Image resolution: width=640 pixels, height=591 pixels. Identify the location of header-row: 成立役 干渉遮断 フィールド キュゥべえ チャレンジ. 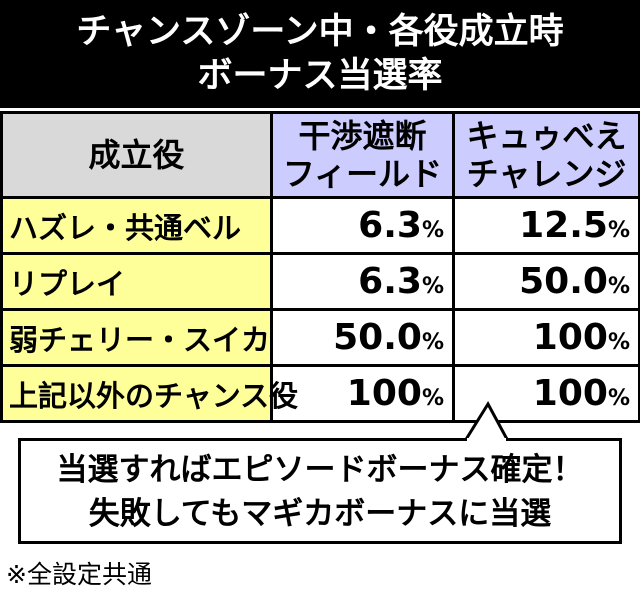
(320, 155).